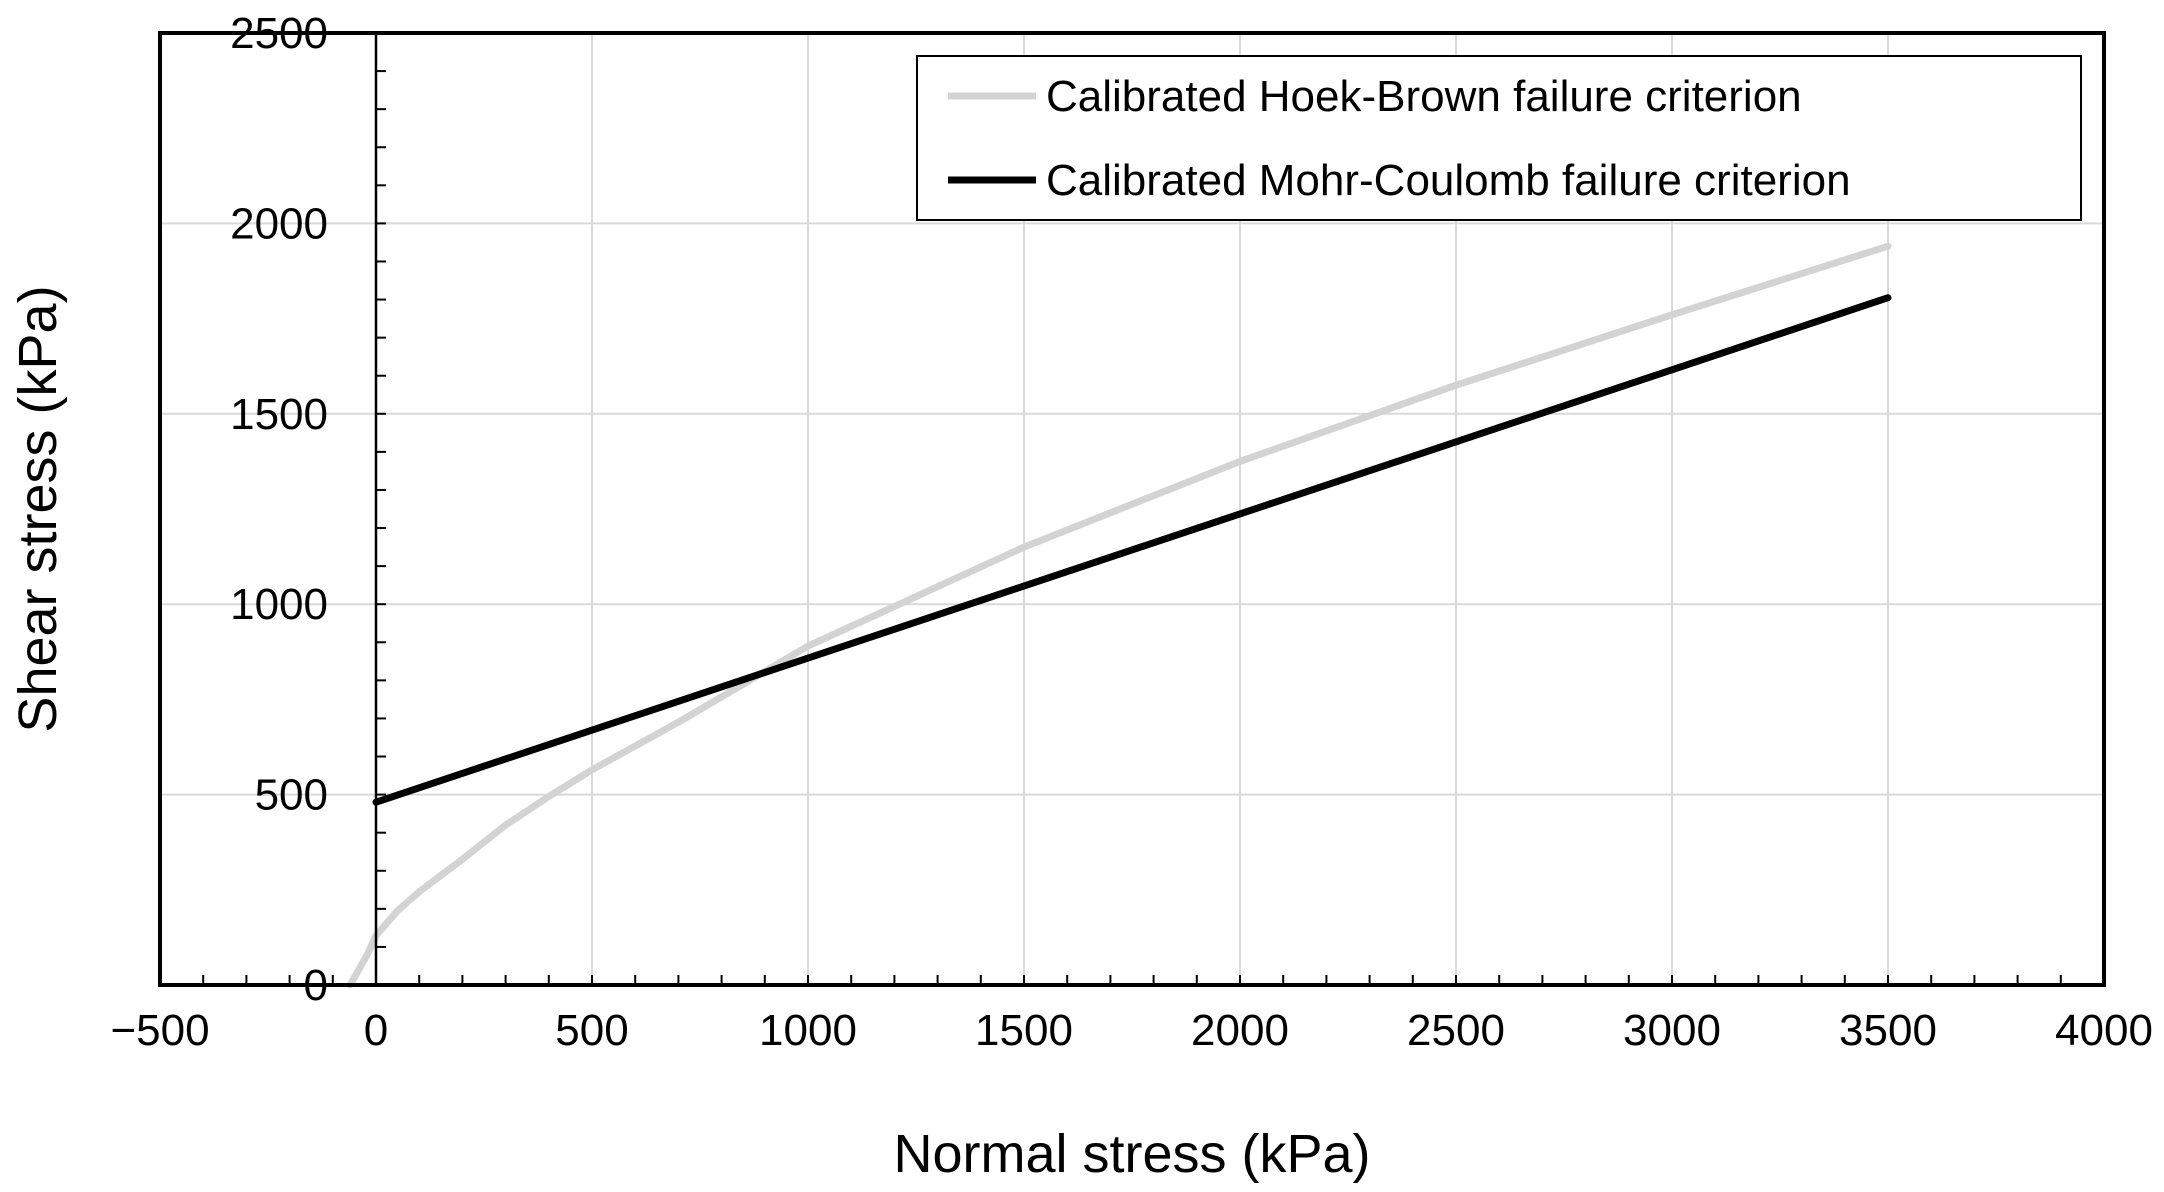  I want to click on x-tick-label: 0, so click(376, 1030).